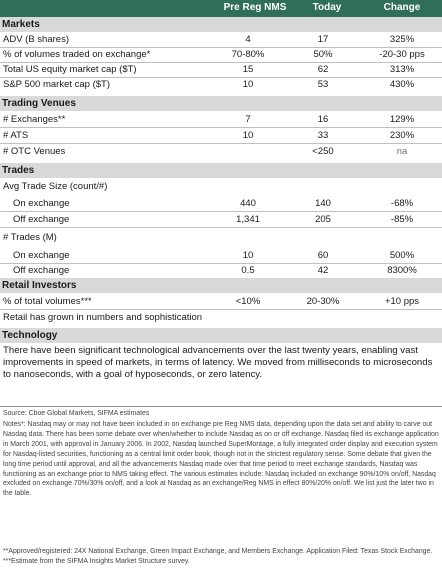 Image resolution: width=442 pixels, height=576 pixels. I want to click on footer-divider, so click(221, 406).